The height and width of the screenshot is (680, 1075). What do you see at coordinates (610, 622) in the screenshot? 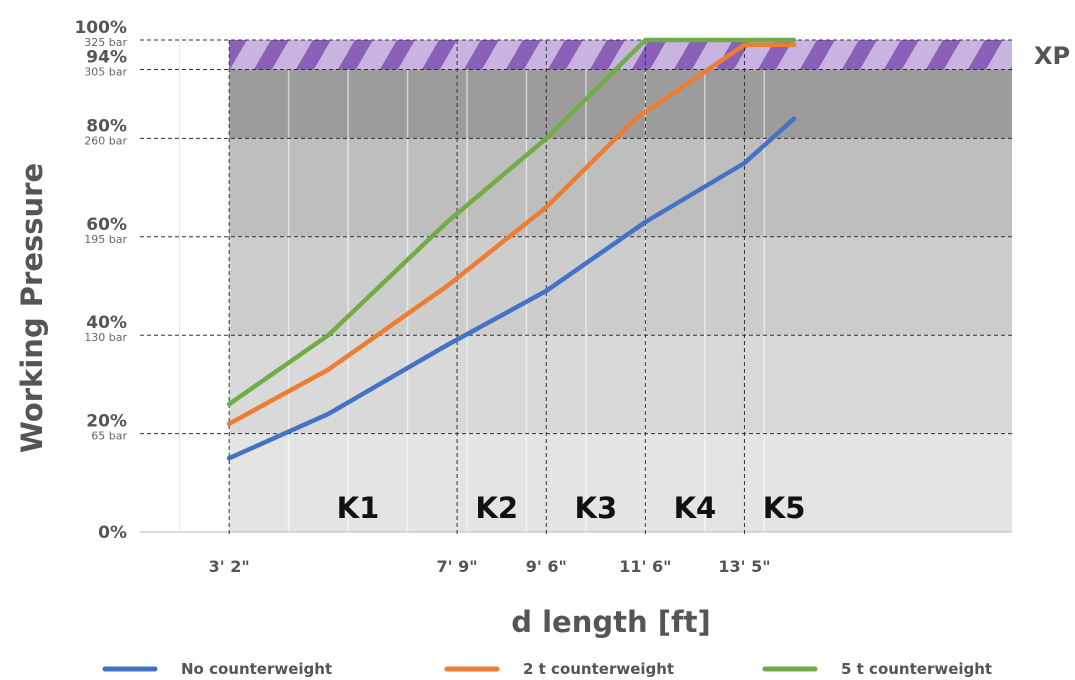
I see `x-axis-title: d length [ft]` at bounding box center [610, 622].